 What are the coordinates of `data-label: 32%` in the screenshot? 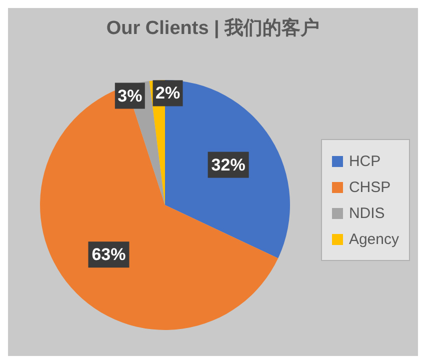 It's located at (228, 164).